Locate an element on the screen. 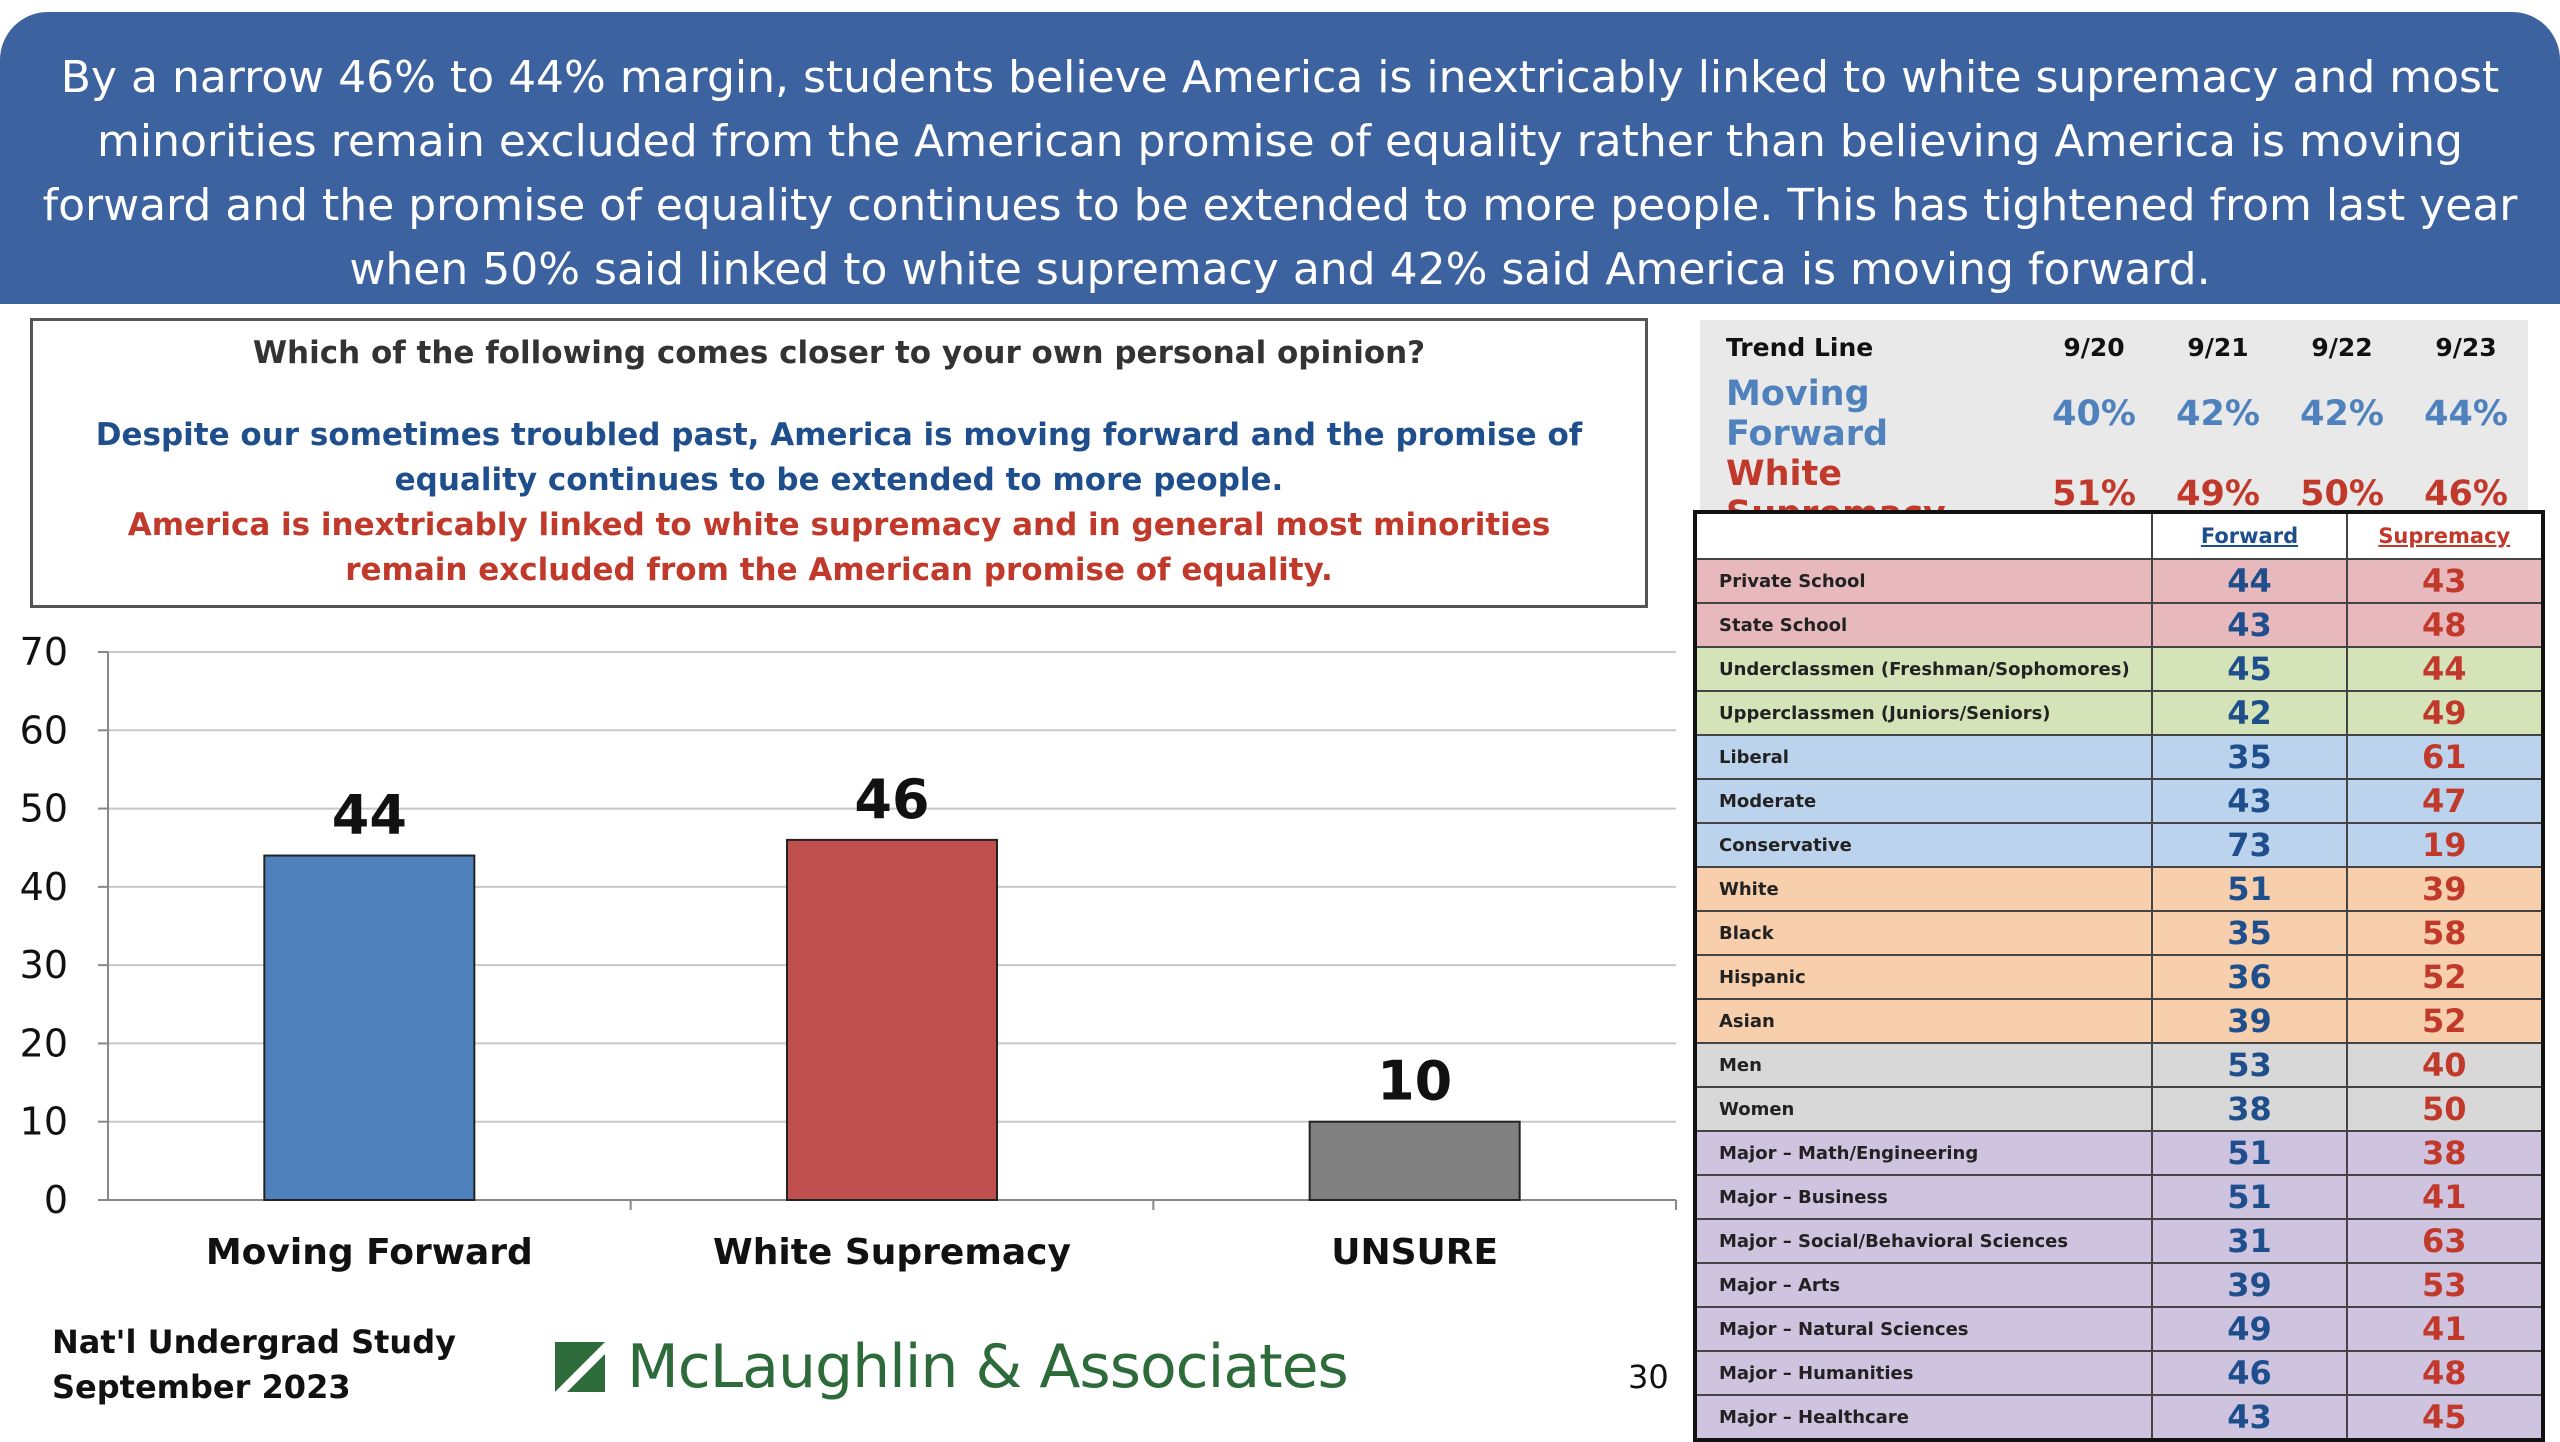 The image size is (2560, 1442). trend-header-label: Trend Line is located at coordinates (1800, 347).